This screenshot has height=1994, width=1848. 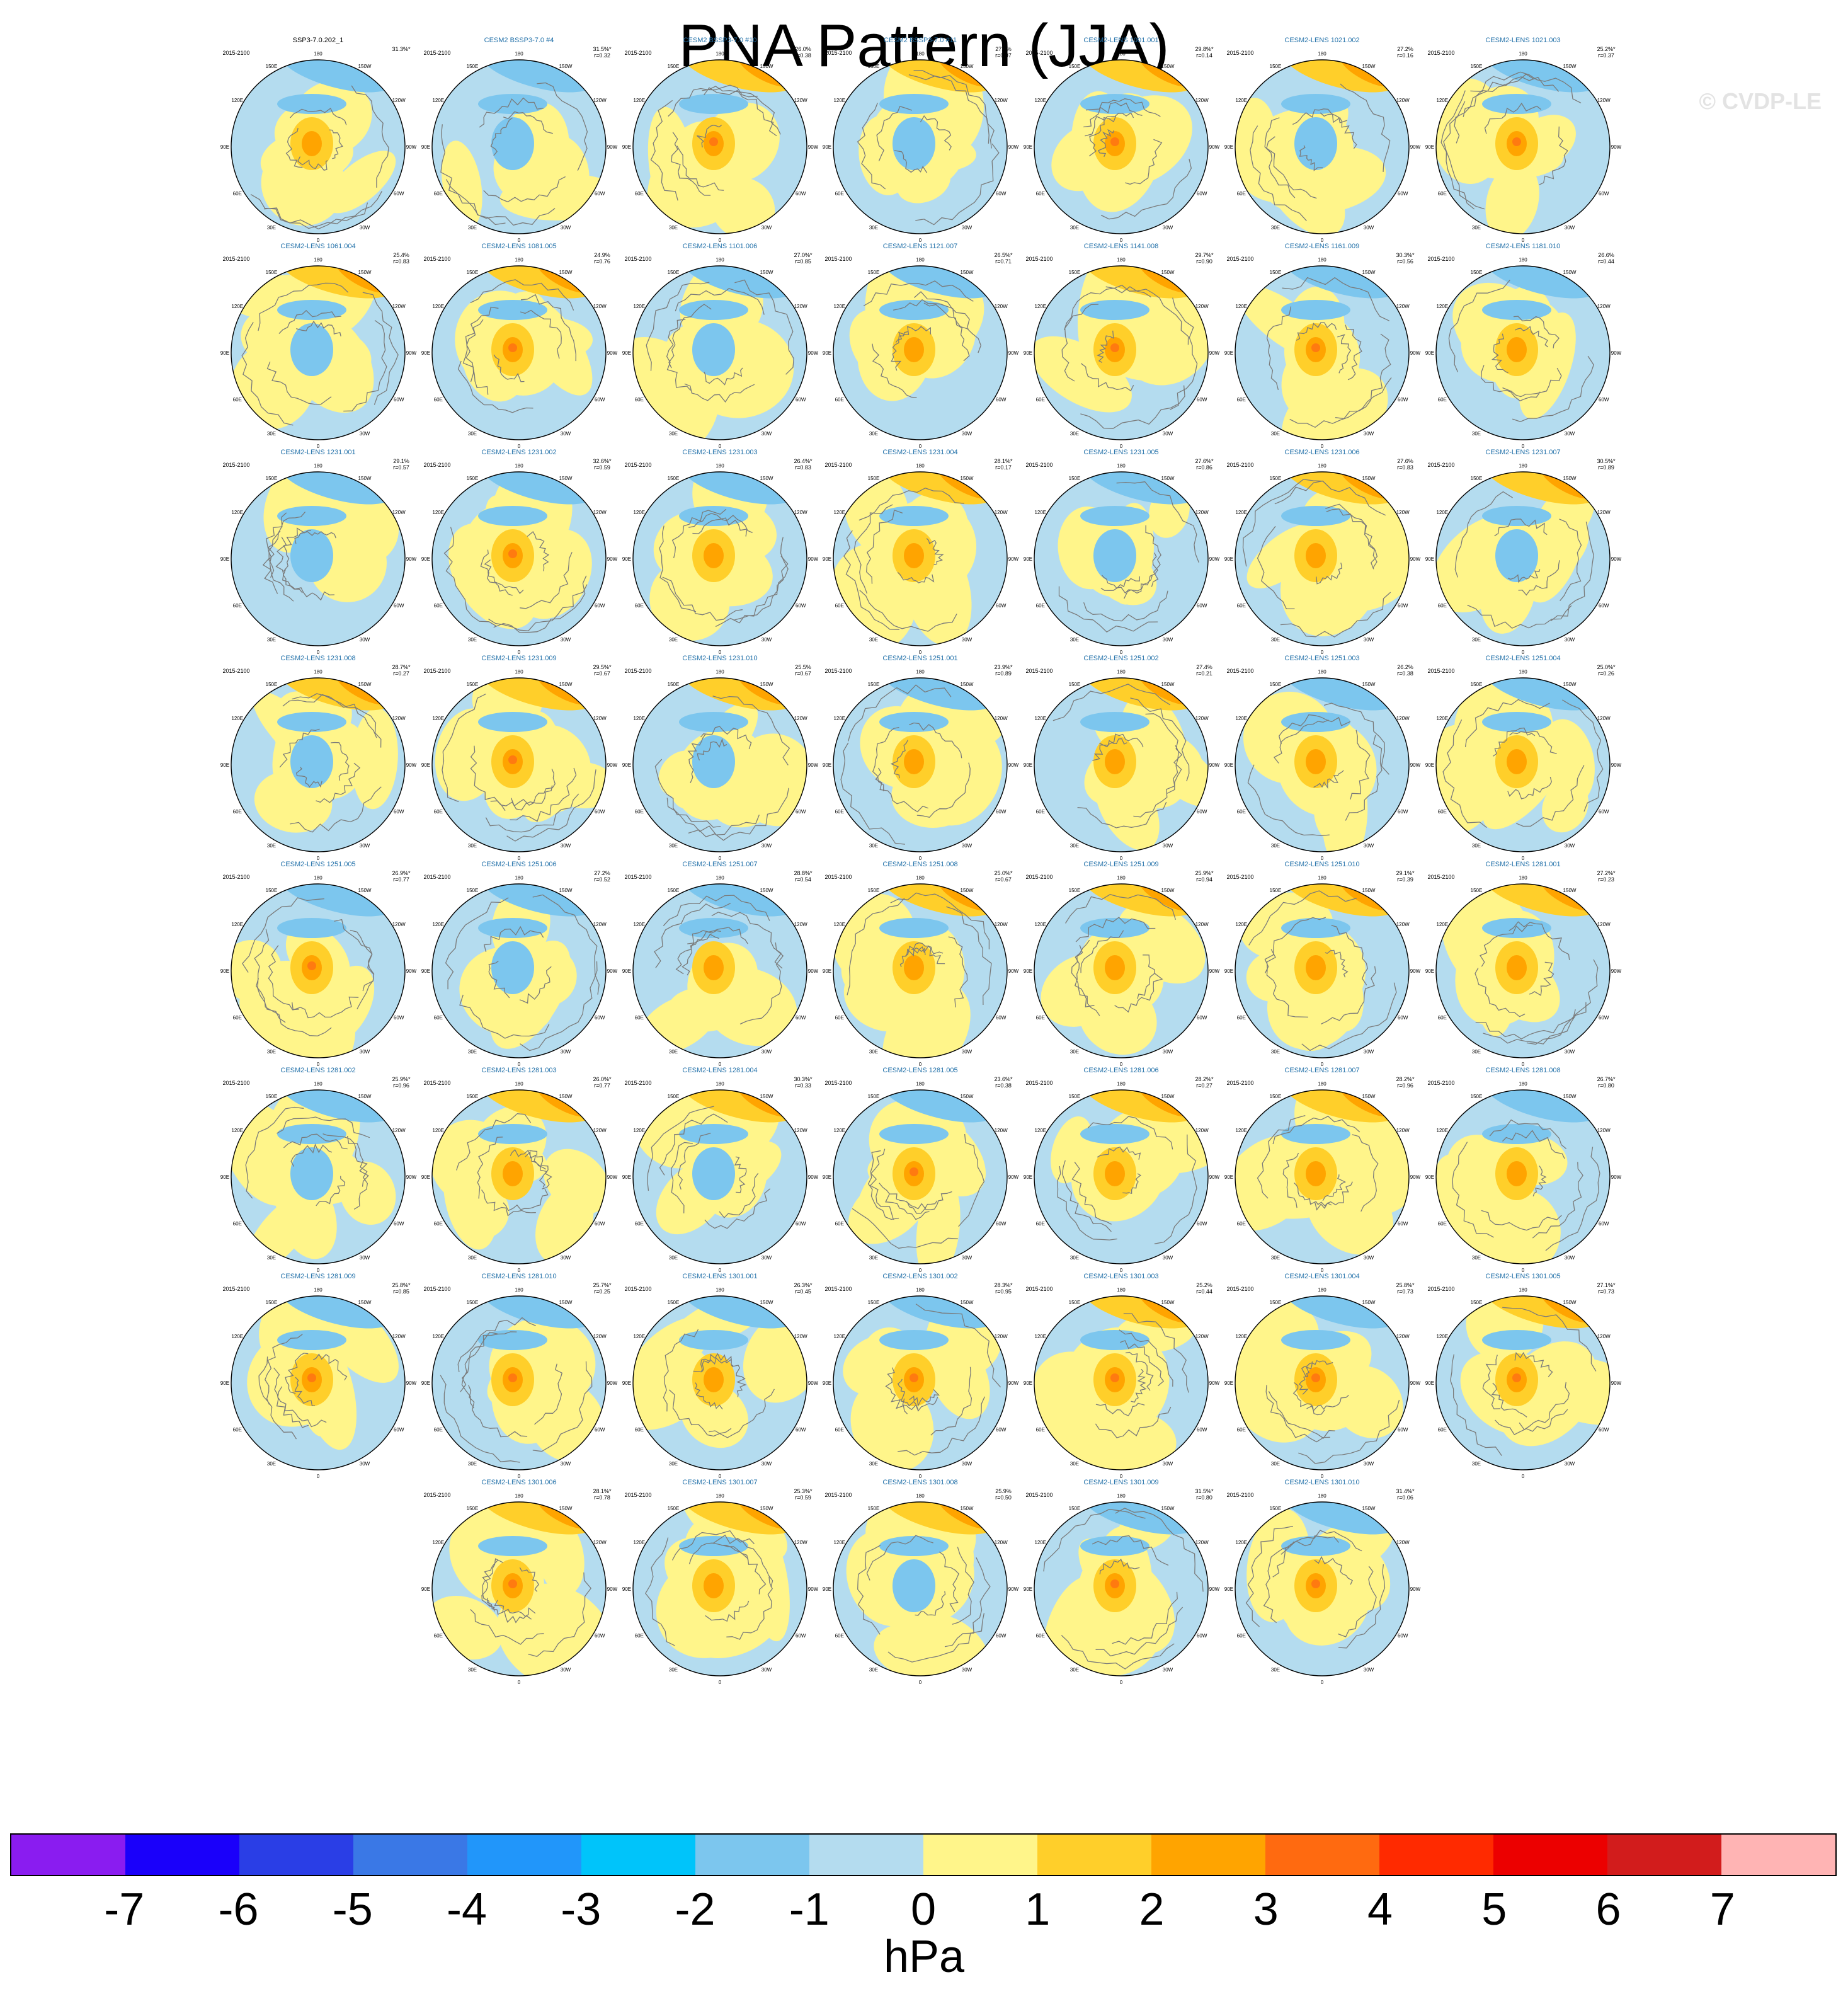 What do you see at coordinates (311, 965) in the screenshot?
I see `polar-high-peak` at bounding box center [311, 965].